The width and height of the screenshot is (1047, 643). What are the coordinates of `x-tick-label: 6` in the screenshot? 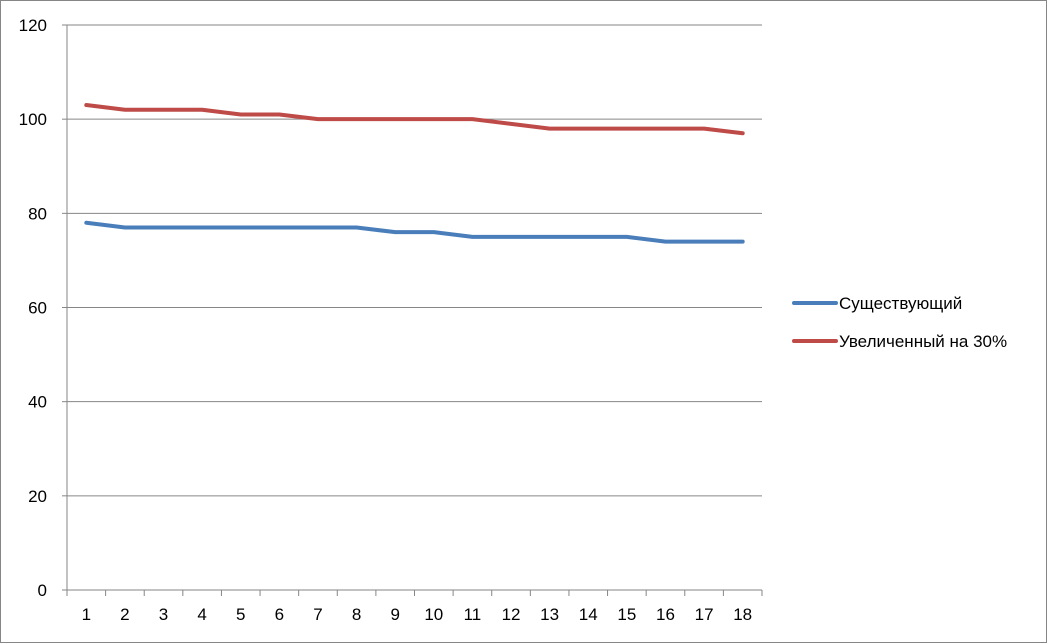 It's located at (279, 614).